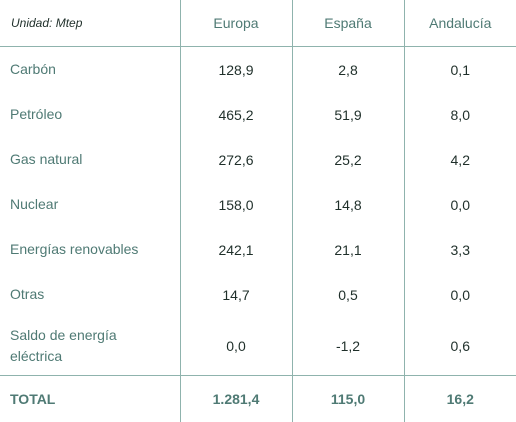 This screenshot has height=422, width=516. Describe the element at coordinates (460, 346) in the screenshot. I see `cell-andalucia: 0,6` at that location.